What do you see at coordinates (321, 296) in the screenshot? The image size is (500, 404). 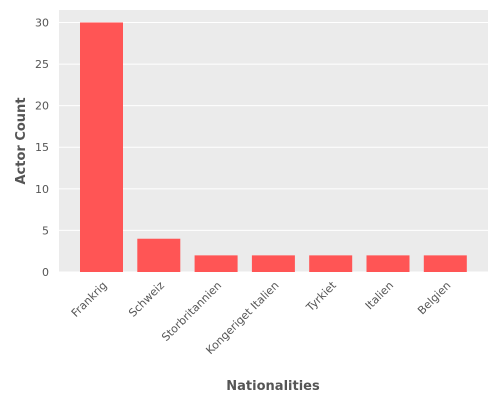 I see `x-tick-label: Tyrkiet` at bounding box center [321, 296].